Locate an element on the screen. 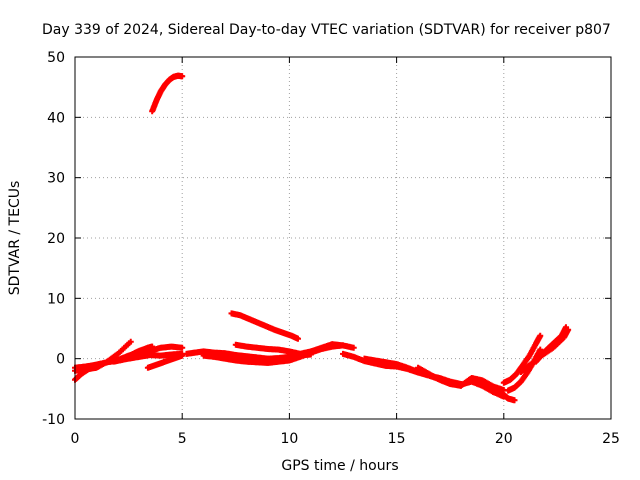 The image size is (640, 480). y-tick-label: 30 is located at coordinates (56, 179).